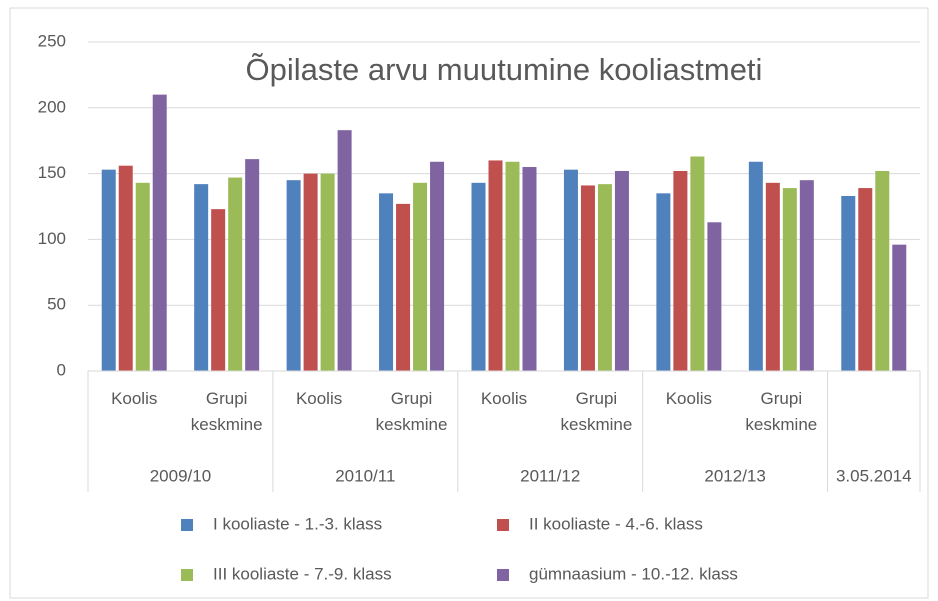  Describe the element at coordinates (180, 475) in the screenshot. I see `x-group-label: 2009/10` at that location.